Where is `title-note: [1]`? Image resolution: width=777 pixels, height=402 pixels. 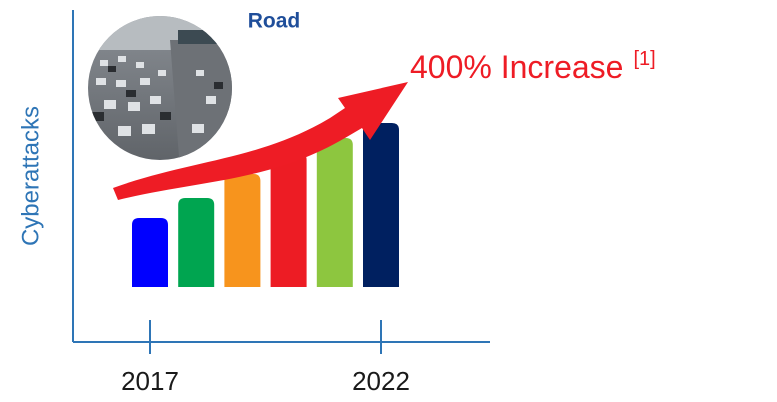
title-note: [1] is located at coordinates (644, 59).